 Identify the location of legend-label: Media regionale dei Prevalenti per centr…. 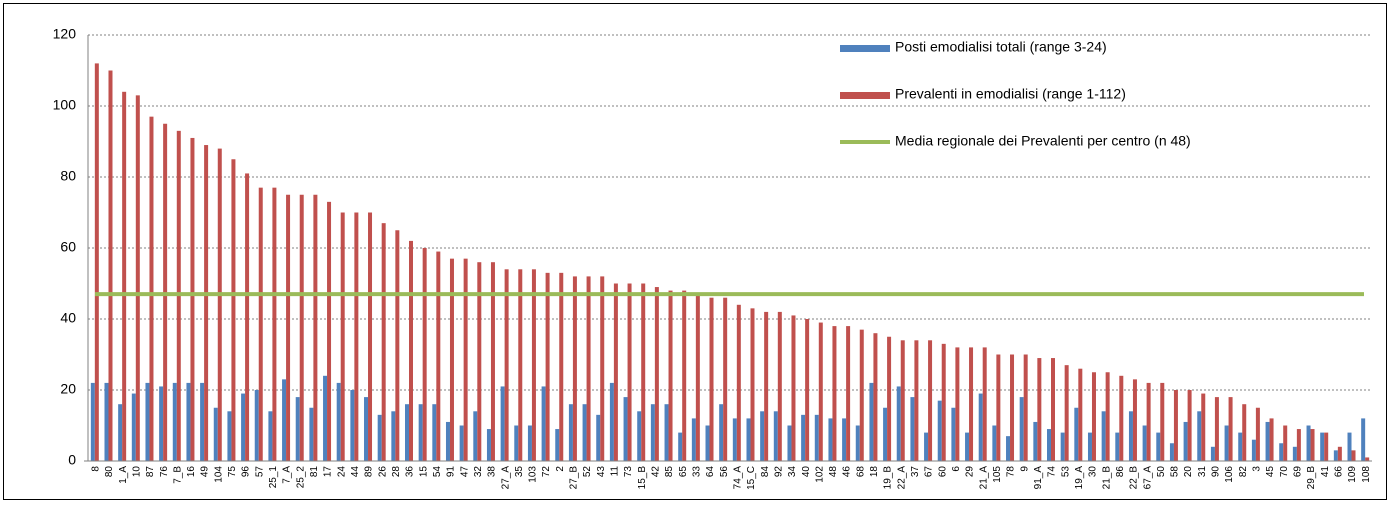
(1043, 141).